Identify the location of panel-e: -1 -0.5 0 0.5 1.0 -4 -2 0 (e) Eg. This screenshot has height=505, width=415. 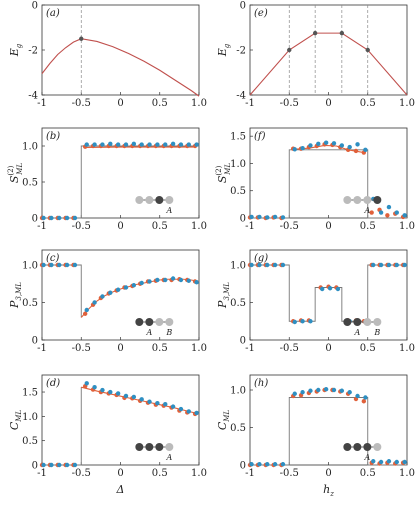
(315, 55).